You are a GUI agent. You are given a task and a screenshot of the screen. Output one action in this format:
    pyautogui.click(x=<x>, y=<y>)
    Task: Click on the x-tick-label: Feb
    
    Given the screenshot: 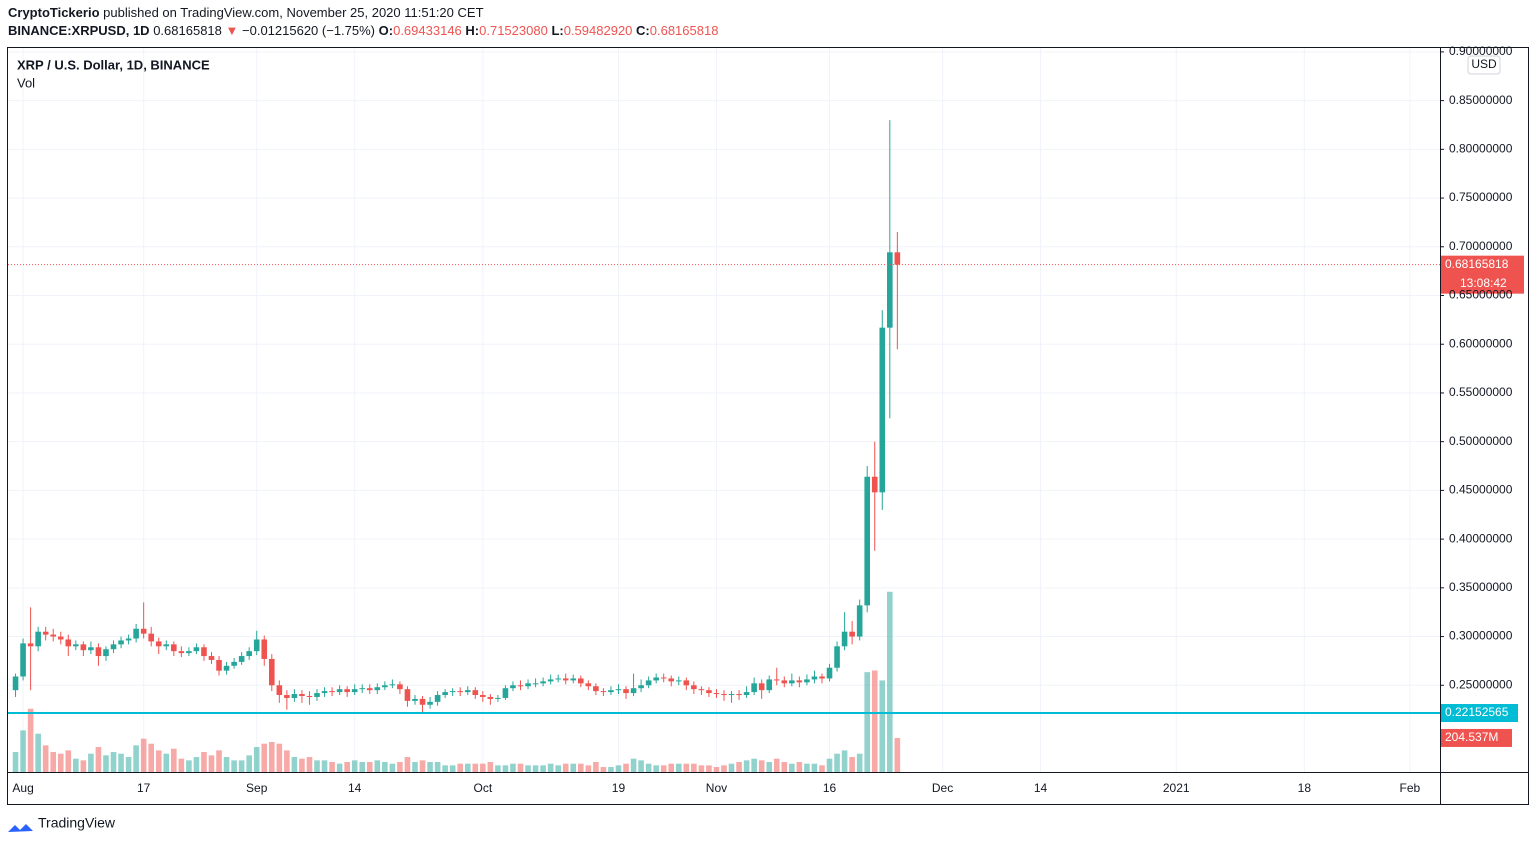 What is the action you would take?
    pyautogui.click(x=1410, y=788)
    